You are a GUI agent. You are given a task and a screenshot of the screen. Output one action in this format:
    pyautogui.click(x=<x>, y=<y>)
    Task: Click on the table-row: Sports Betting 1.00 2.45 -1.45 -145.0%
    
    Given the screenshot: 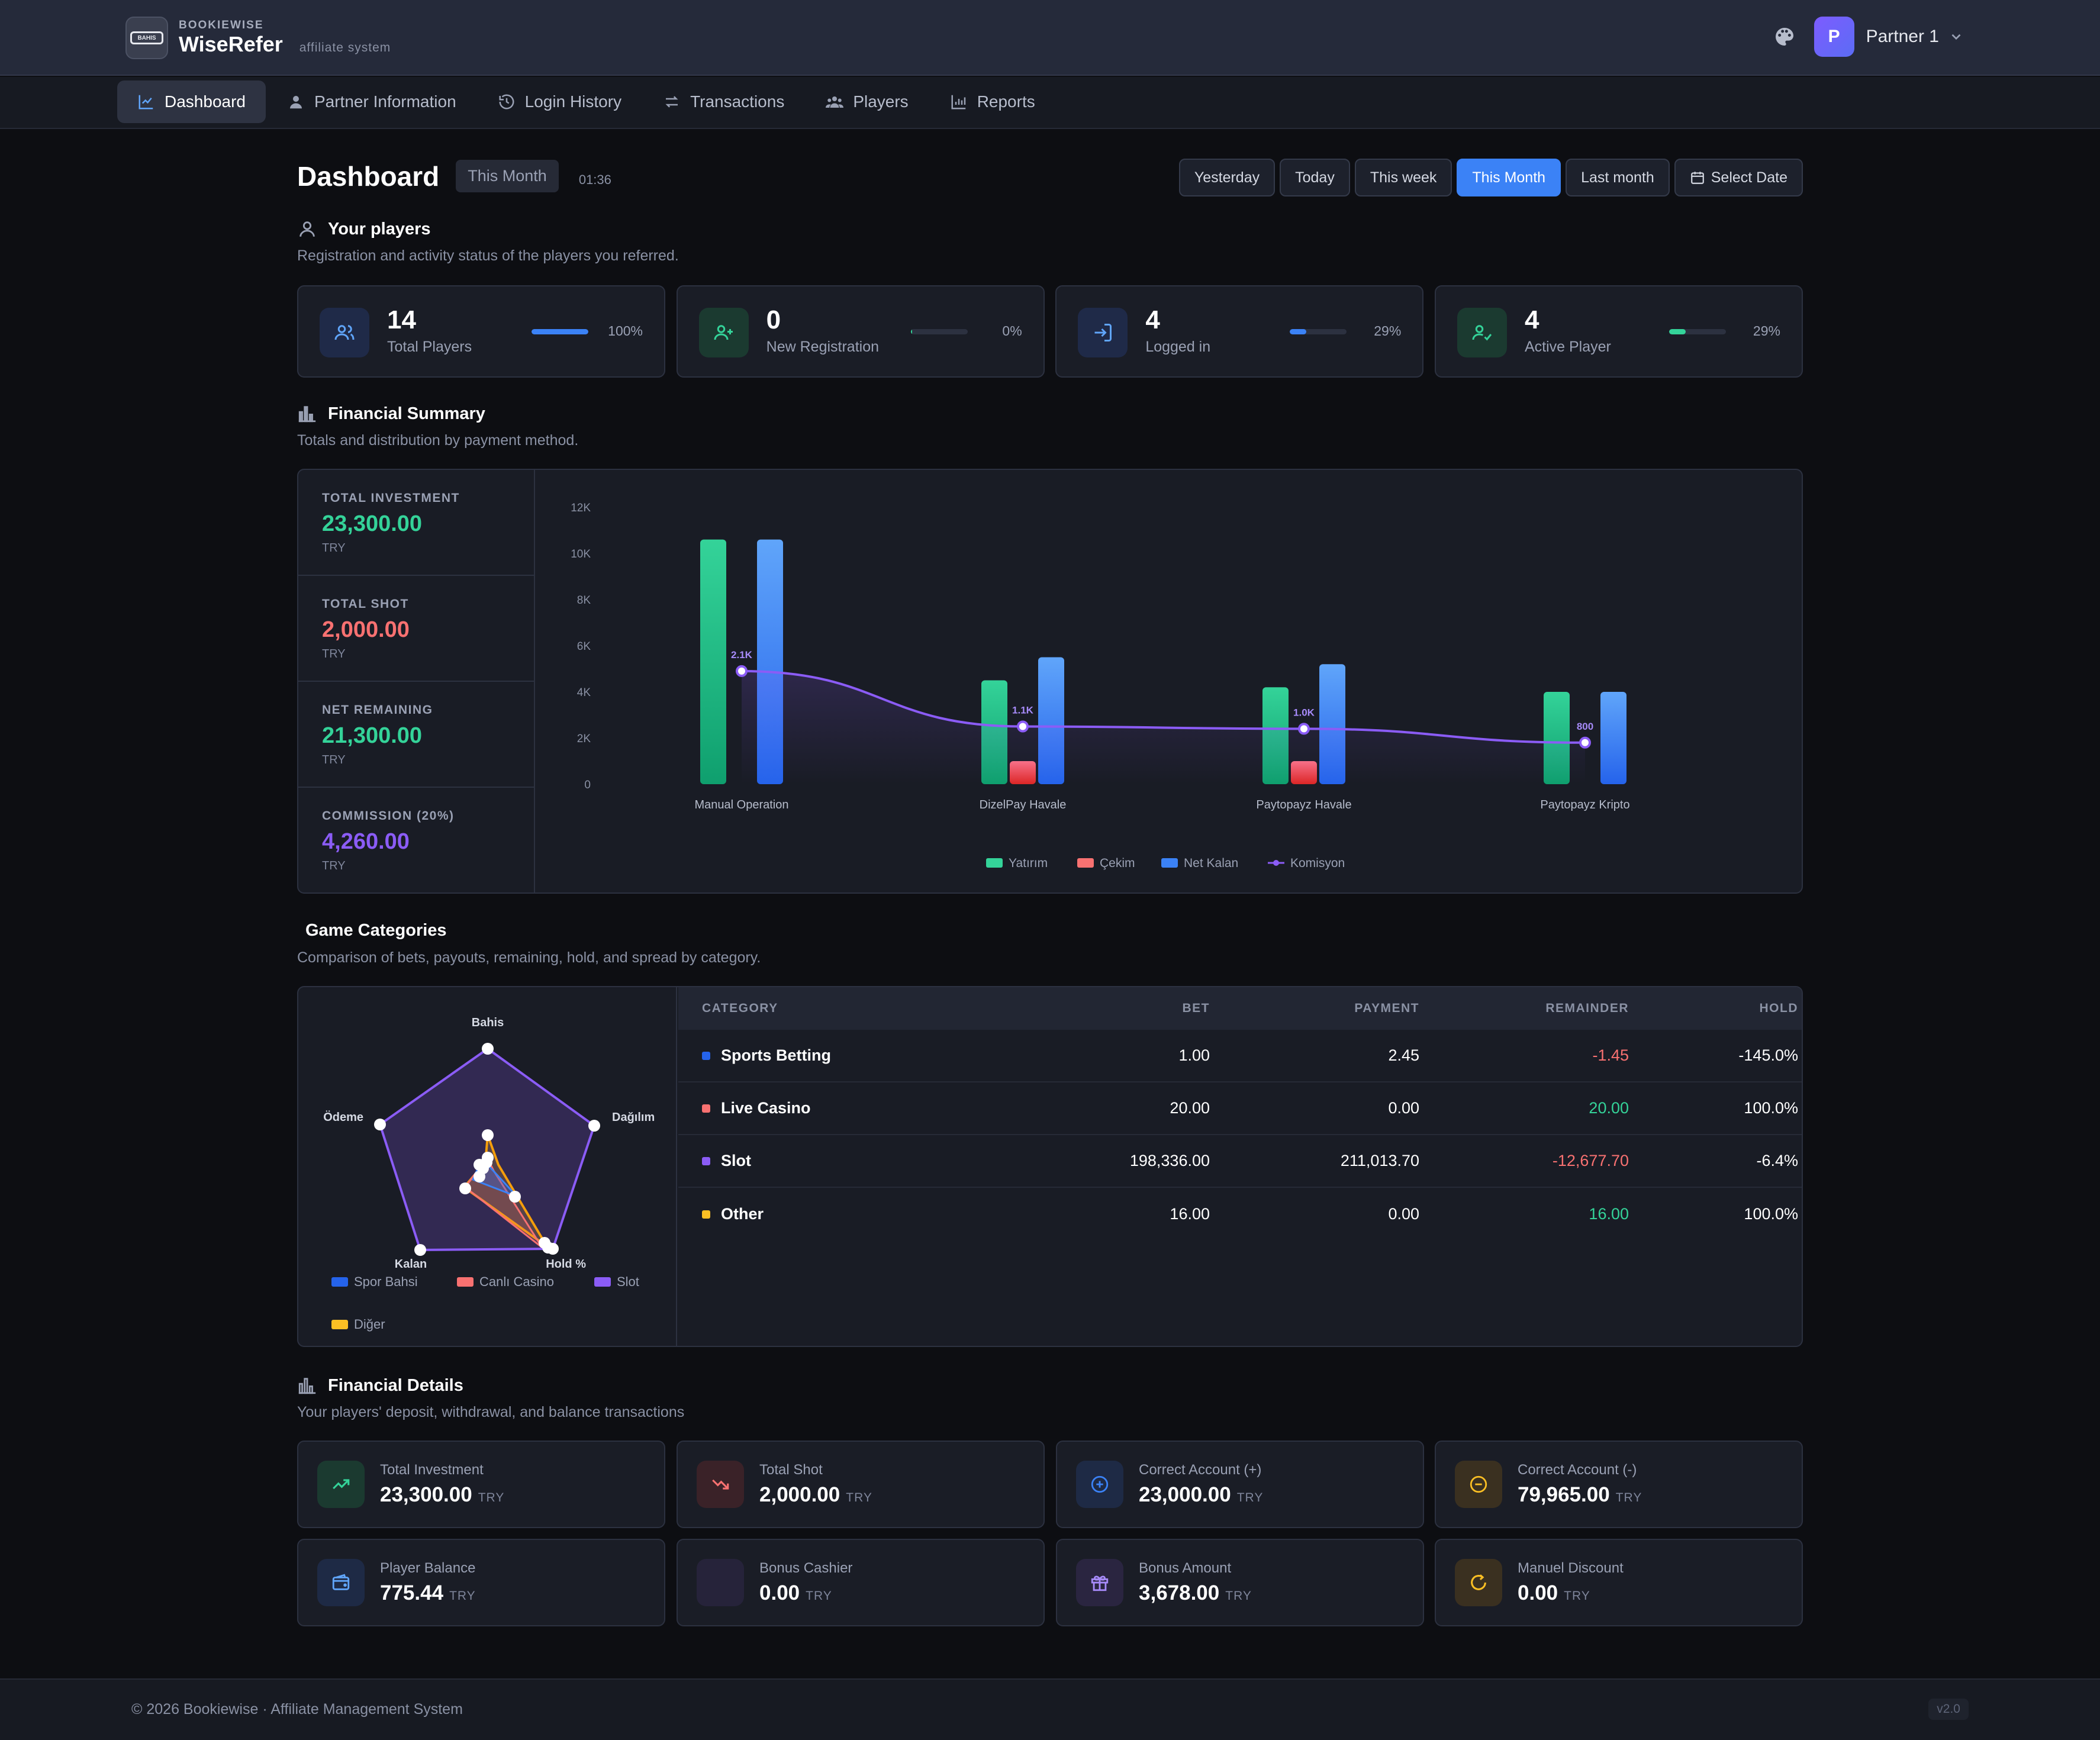 What is the action you would take?
    pyautogui.click(x=1240, y=1056)
    